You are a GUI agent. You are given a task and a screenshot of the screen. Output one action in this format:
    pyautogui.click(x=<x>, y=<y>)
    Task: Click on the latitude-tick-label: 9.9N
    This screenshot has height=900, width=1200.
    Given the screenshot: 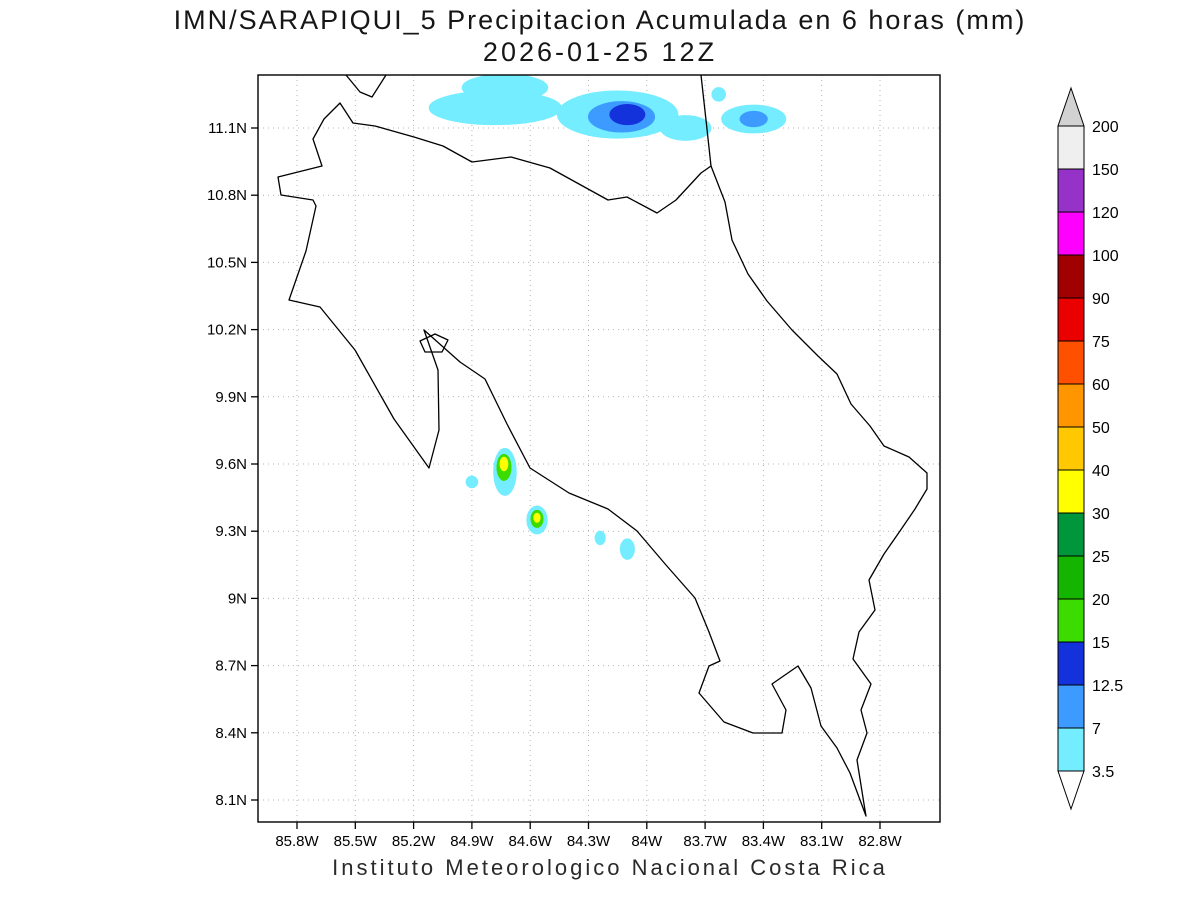 What is the action you would take?
    pyautogui.click(x=231, y=397)
    